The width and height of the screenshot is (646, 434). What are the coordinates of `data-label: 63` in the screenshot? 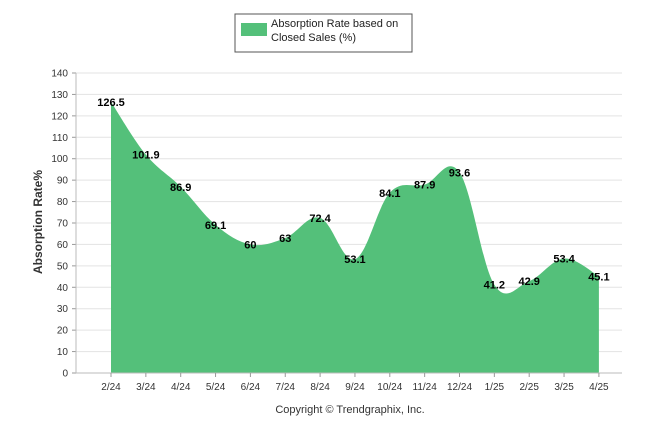 It's located at (285, 239).